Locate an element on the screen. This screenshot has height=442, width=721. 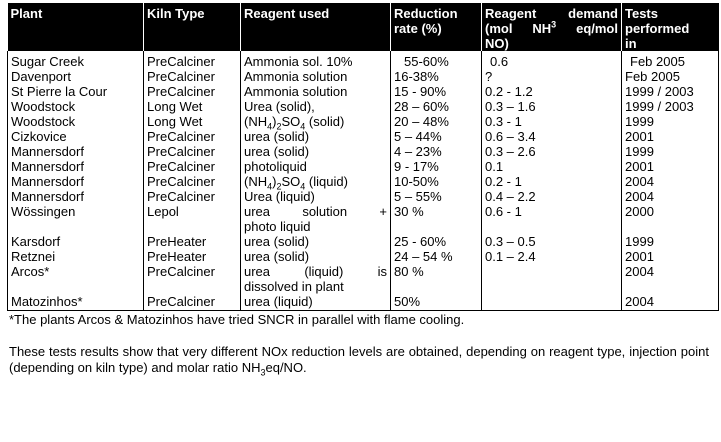
header-reagent-used: Reagent used is located at coordinates (315, 27).